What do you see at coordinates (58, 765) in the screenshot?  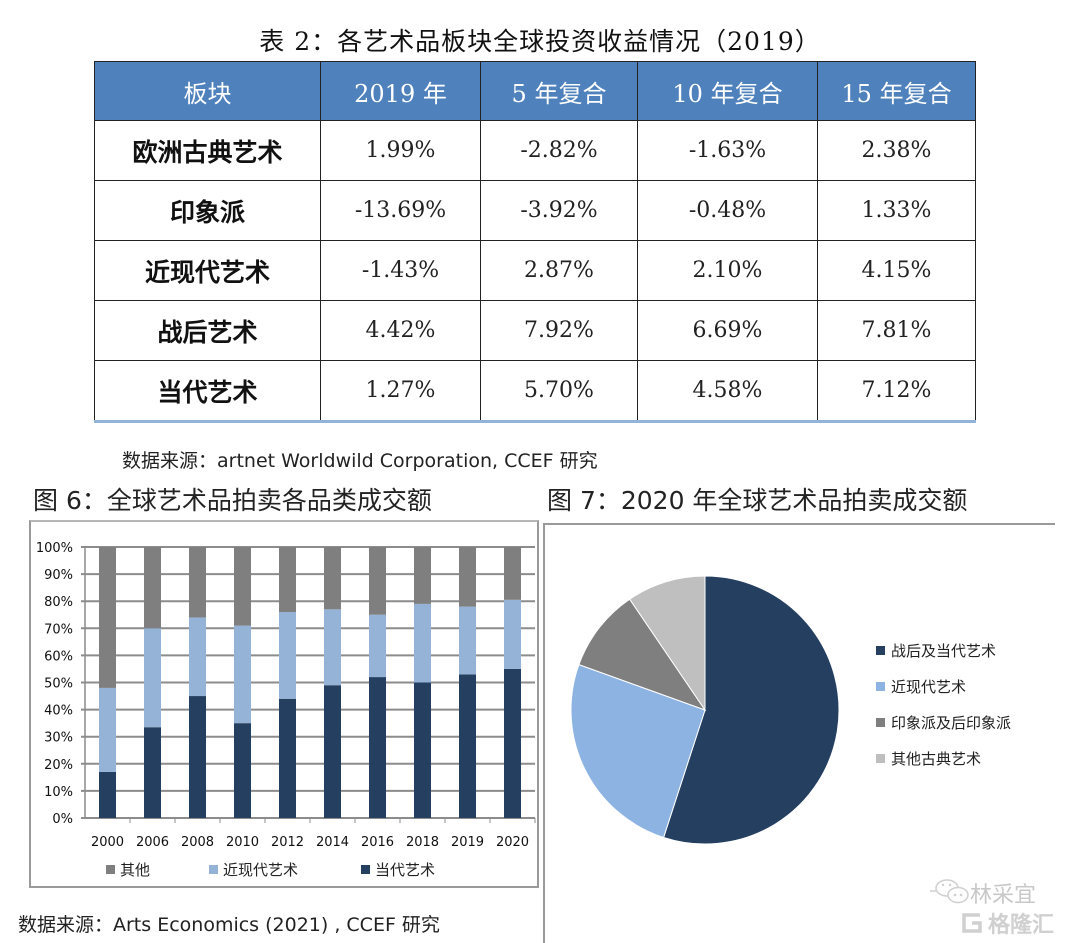 I see `y-tick-label: 20%` at bounding box center [58, 765].